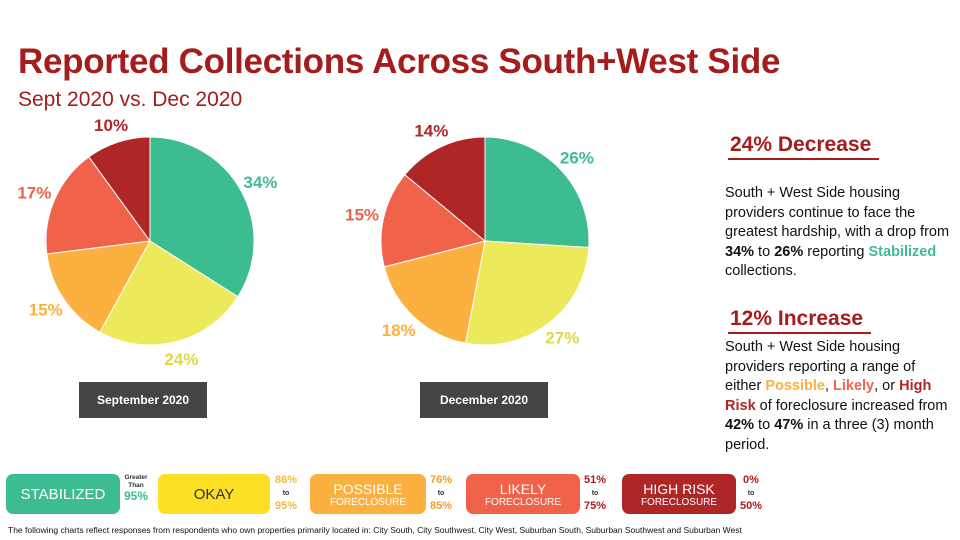 The width and height of the screenshot is (960, 540). I want to click on pie-label-stabilized: 26%, so click(577, 157).